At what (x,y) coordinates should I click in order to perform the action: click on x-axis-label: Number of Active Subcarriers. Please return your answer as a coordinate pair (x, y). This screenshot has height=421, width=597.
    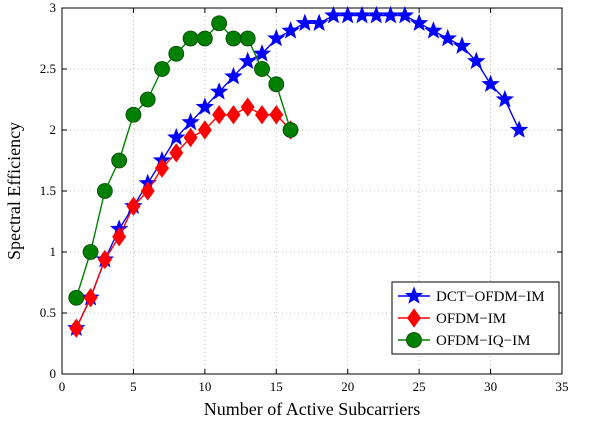
    Looking at the image, I should click on (312, 409).